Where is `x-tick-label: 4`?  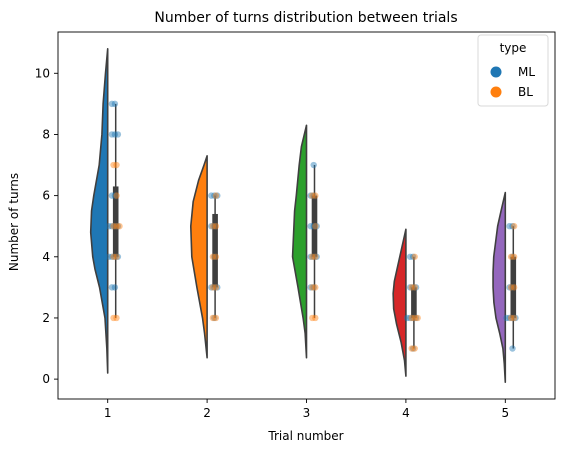 x-tick-label: 4 is located at coordinates (406, 413).